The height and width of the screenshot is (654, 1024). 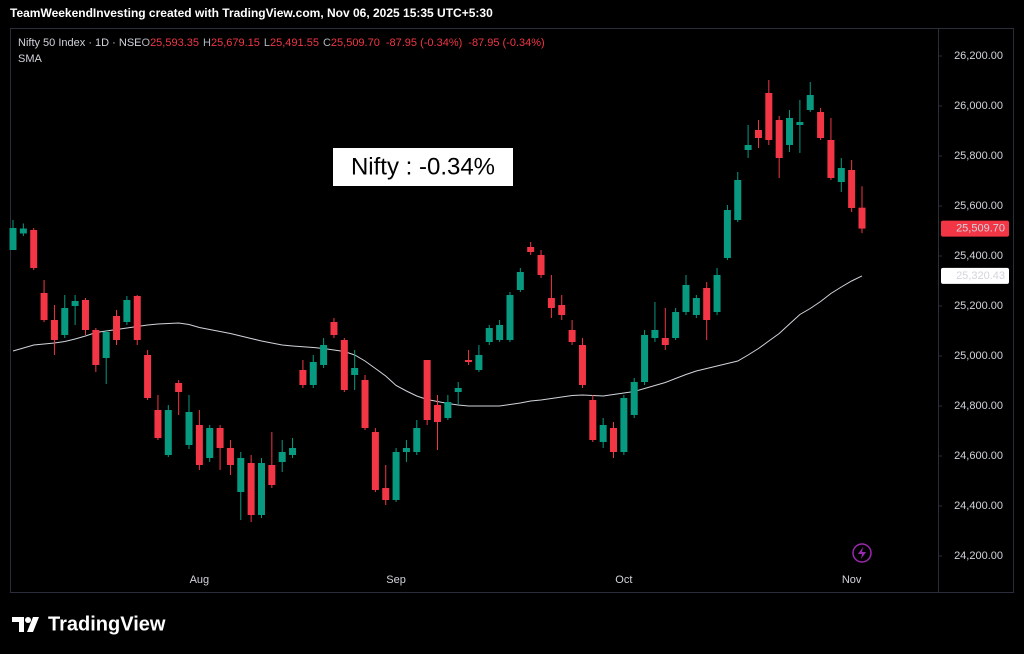 I want to click on y-tick-label: 25,400.00, so click(x=978, y=256).